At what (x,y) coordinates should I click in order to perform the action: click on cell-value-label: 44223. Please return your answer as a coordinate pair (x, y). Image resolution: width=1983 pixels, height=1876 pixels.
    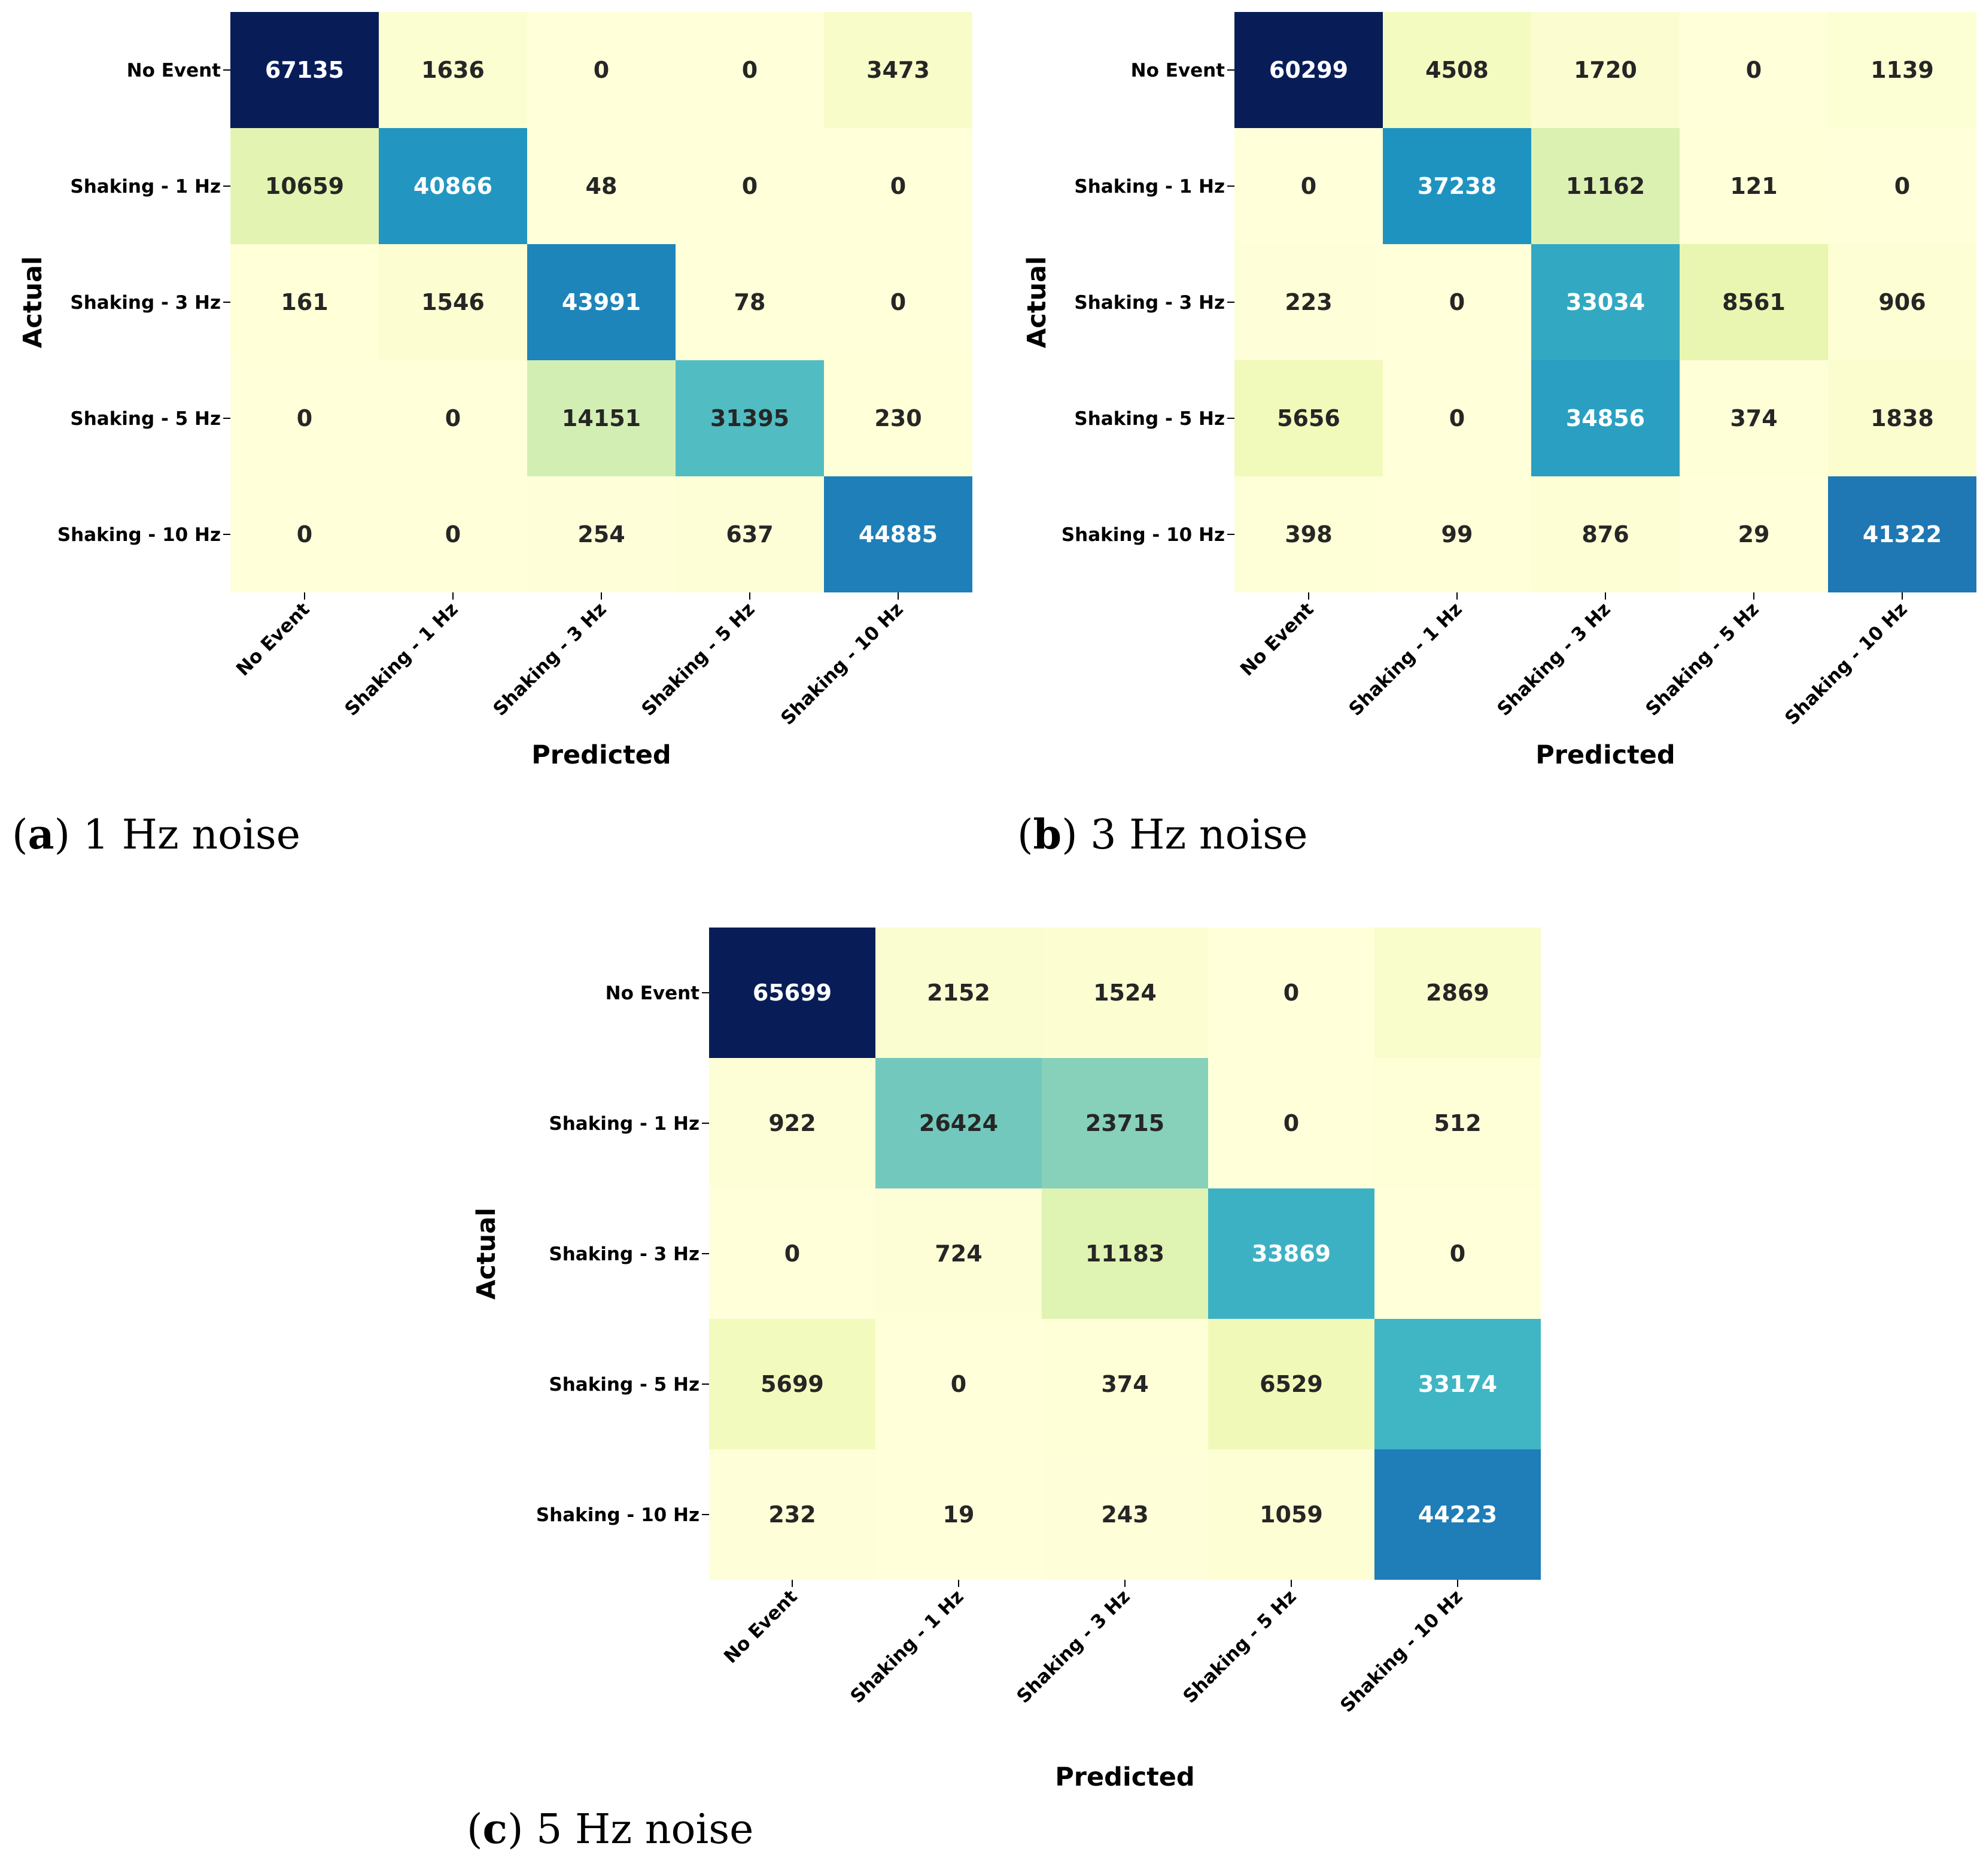
    Looking at the image, I should click on (1457, 1514).